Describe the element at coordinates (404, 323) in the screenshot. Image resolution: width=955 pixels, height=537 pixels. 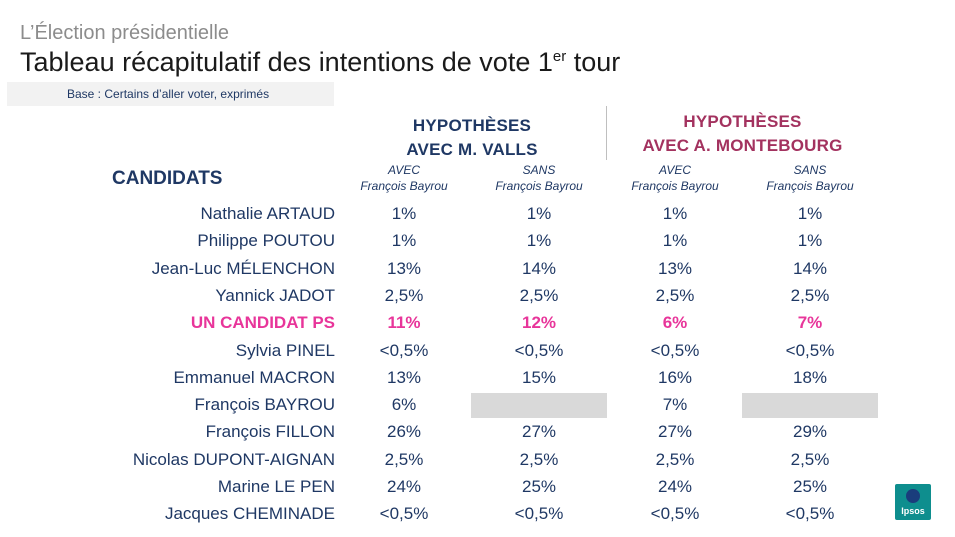
I see `vote-value: 11%` at that location.